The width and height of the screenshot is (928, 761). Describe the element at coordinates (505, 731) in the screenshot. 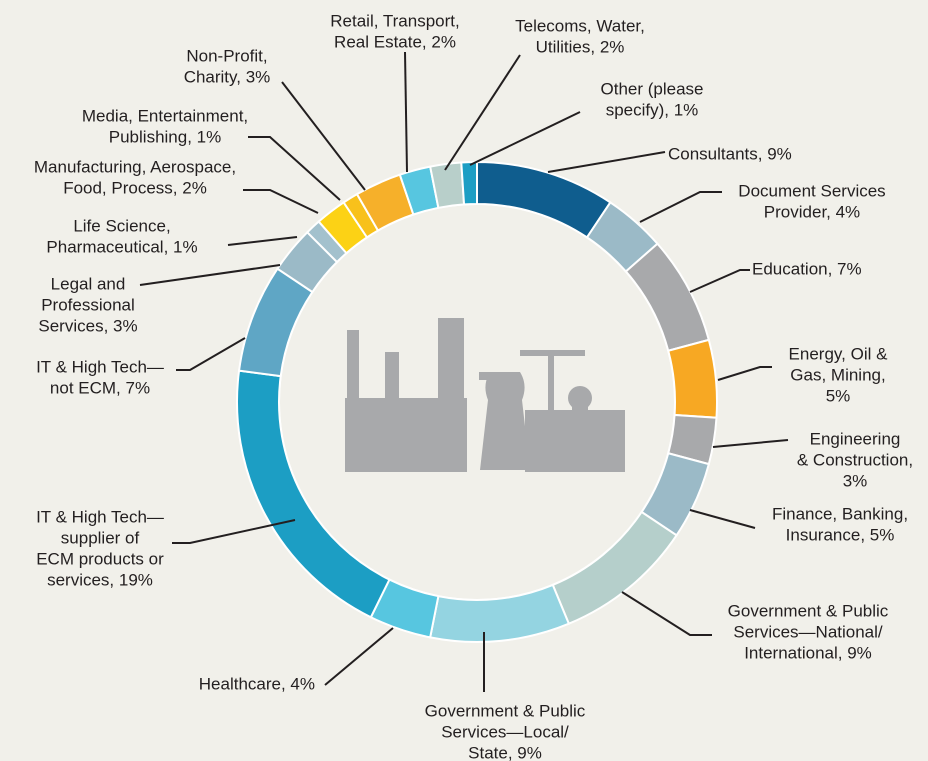

I see `segment-label: Services—Local/` at that location.